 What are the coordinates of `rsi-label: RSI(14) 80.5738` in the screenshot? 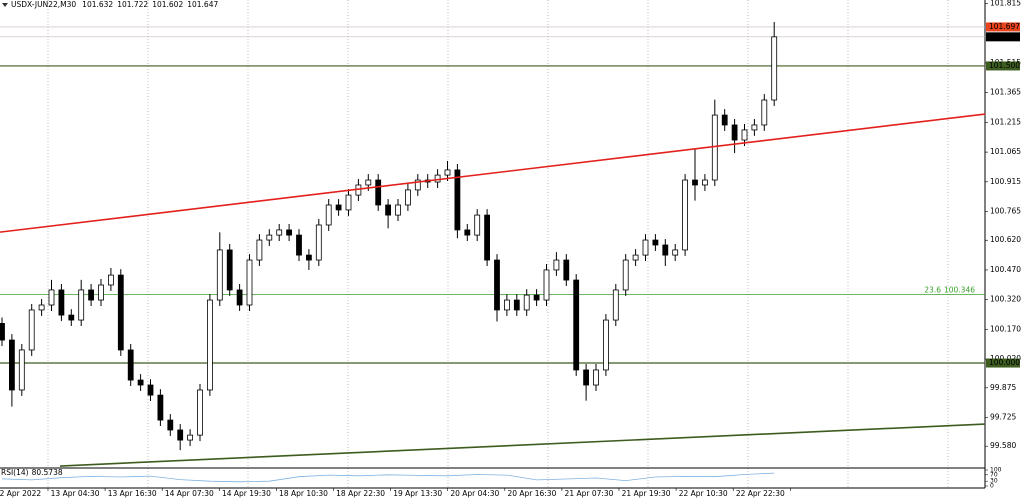 It's located at (32, 472).